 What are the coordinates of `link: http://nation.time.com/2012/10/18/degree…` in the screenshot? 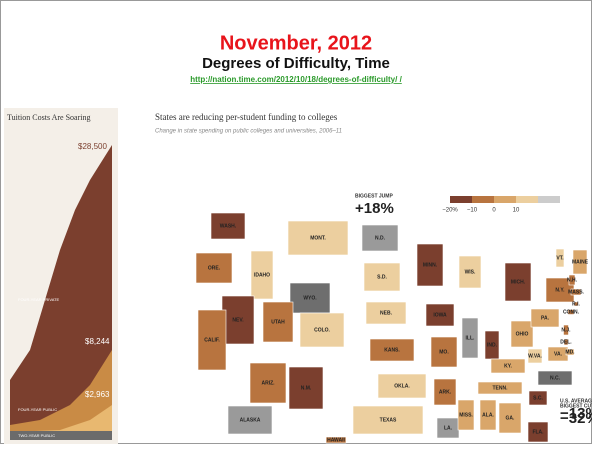 It's located at (296, 79).